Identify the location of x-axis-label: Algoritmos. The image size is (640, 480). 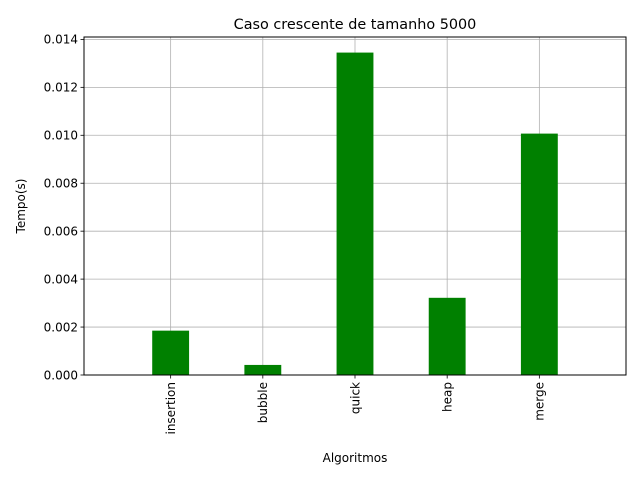
(355, 458).